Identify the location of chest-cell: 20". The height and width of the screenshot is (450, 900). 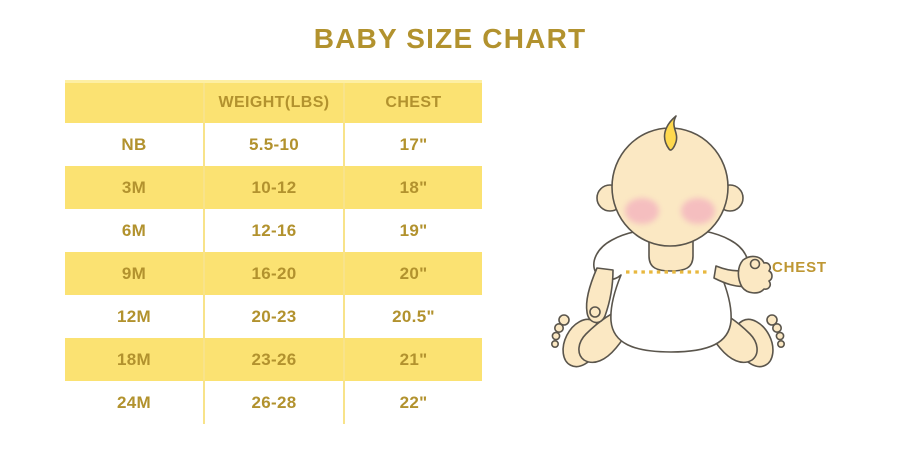
(412, 273).